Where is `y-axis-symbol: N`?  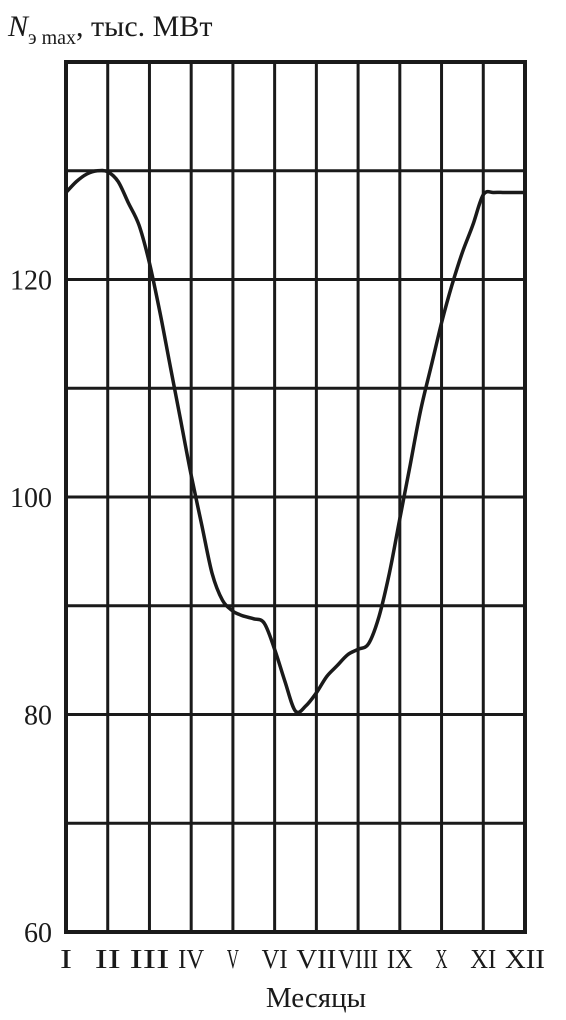 y-axis-symbol: N is located at coordinates (18, 26).